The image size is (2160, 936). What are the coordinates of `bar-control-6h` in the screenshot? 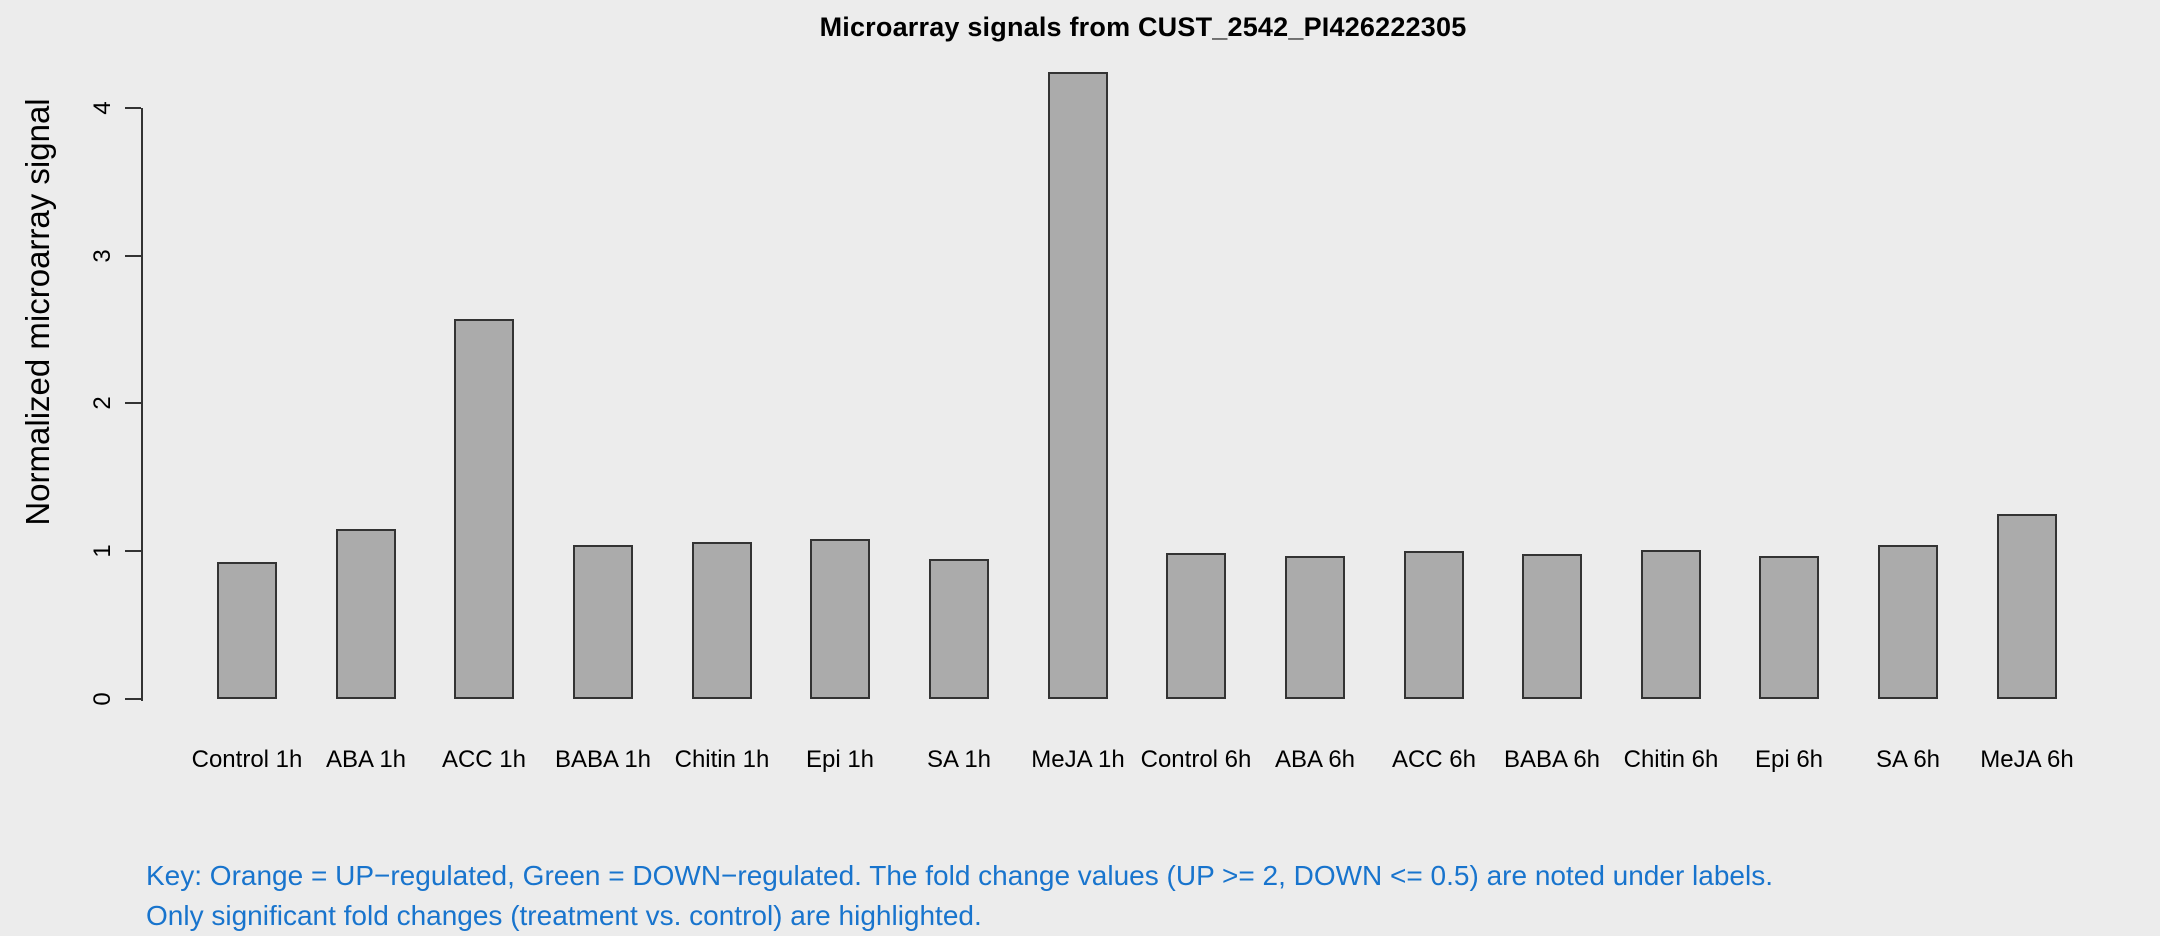 It's located at (1196, 626).